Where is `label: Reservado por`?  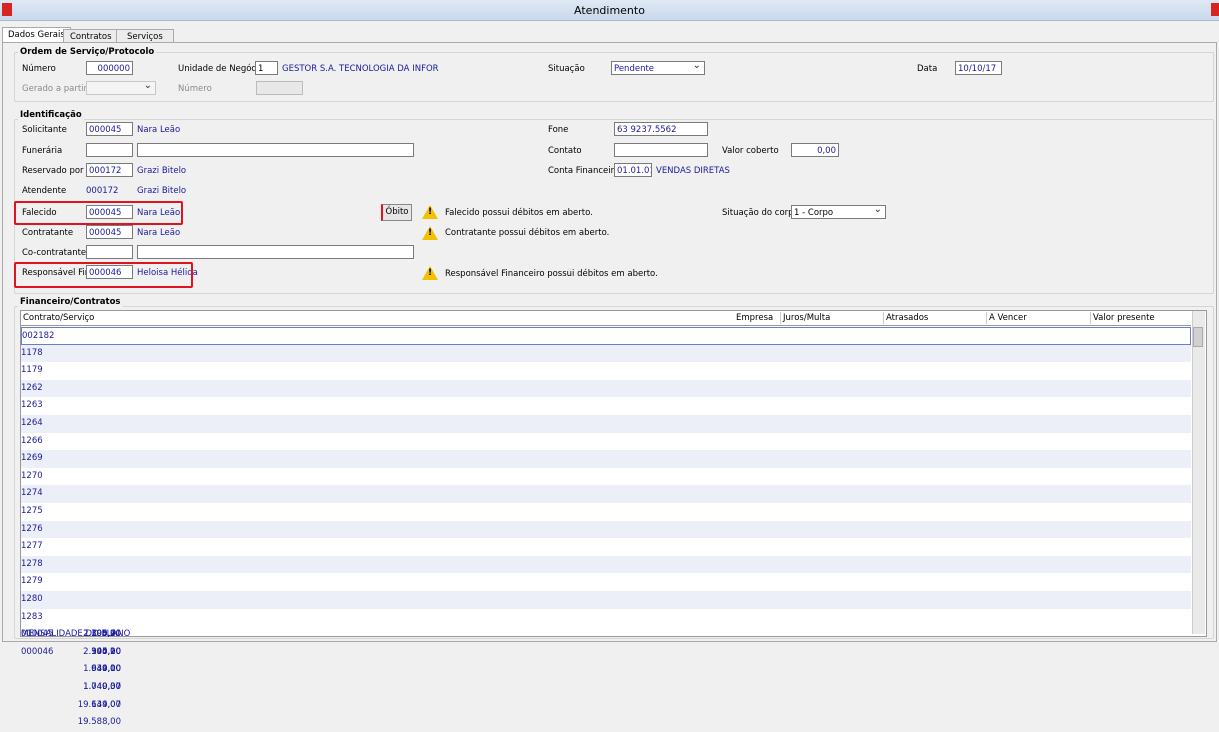 label: Reservado por is located at coordinates (53, 171).